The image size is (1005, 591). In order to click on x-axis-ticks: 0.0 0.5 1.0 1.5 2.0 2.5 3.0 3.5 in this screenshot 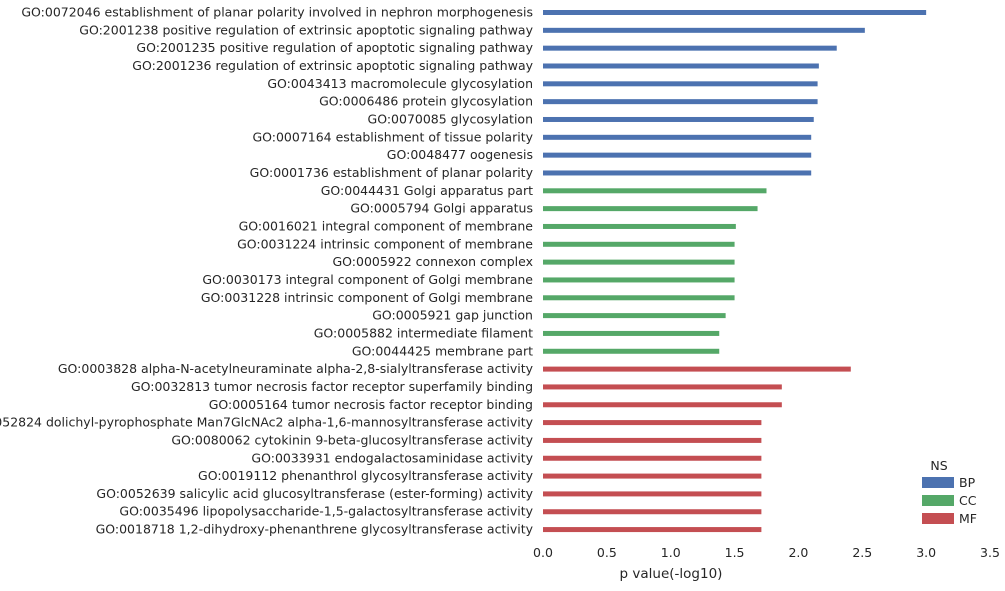, I will do `click(766, 552)`.